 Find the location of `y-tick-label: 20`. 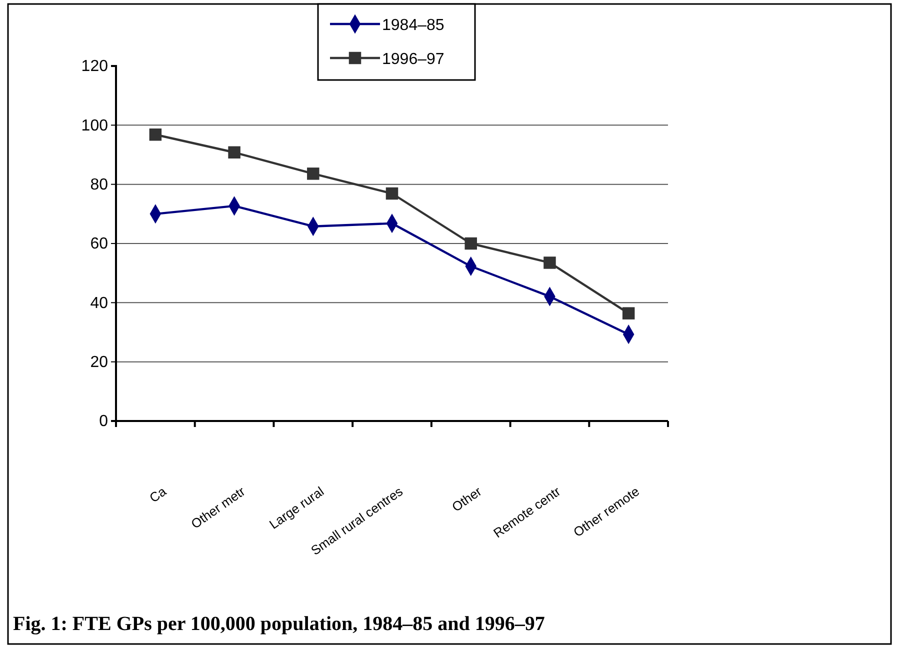

y-tick-label: 20 is located at coordinates (99, 362).